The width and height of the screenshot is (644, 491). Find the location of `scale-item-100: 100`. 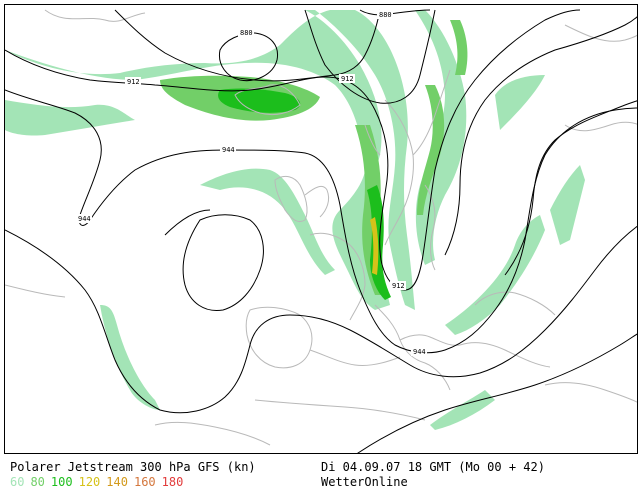

scale-item-100: 100 is located at coordinates (61, 482).